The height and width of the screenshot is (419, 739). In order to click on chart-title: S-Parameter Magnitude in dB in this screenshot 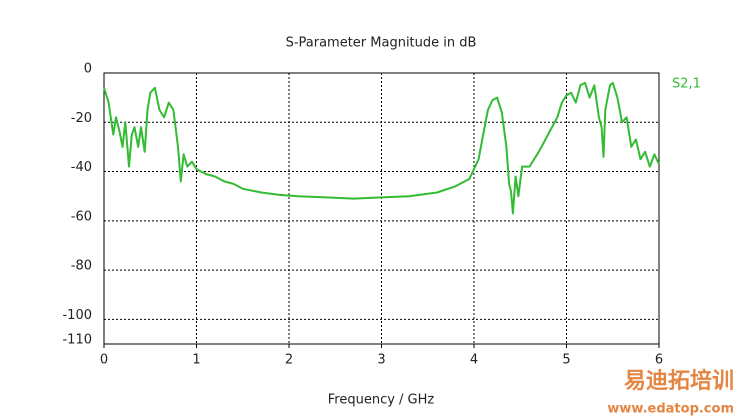, I will do `click(381, 43)`.